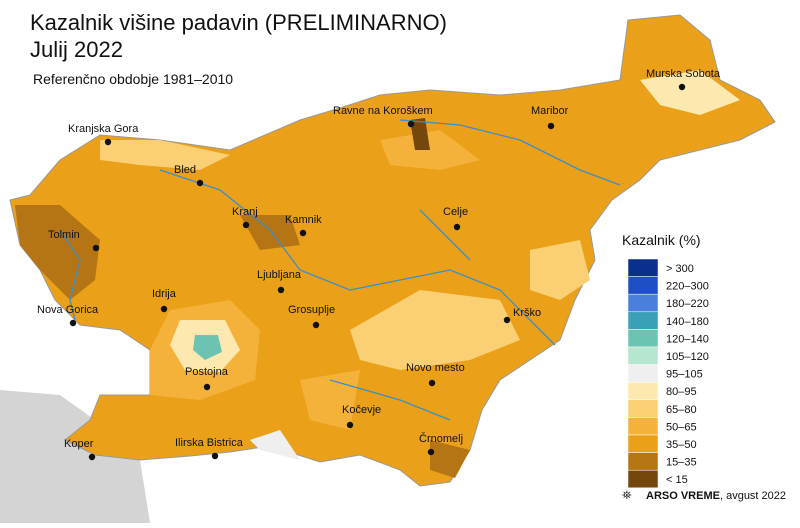 Image resolution: width=800 pixels, height=528 pixels. What do you see at coordinates (75, 456) in the screenshot?
I see `neighbour-land` at bounding box center [75, 456].